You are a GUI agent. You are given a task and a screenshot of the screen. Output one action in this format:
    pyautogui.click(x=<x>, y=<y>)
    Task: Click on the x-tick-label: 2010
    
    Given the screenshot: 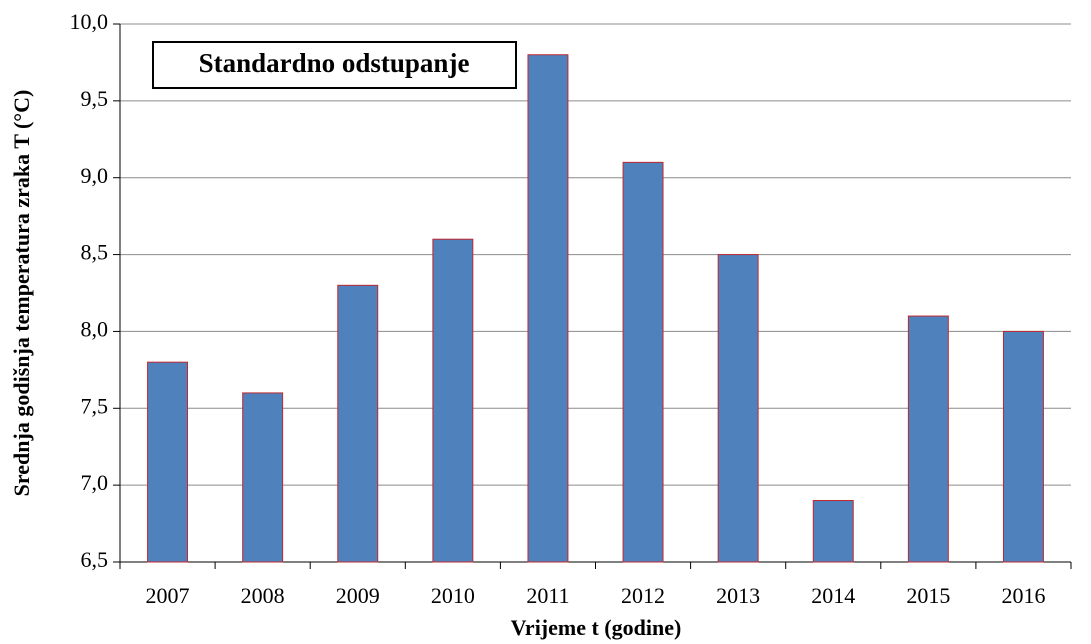 What is the action you would take?
    pyautogui.click(x=453, y=595)
    